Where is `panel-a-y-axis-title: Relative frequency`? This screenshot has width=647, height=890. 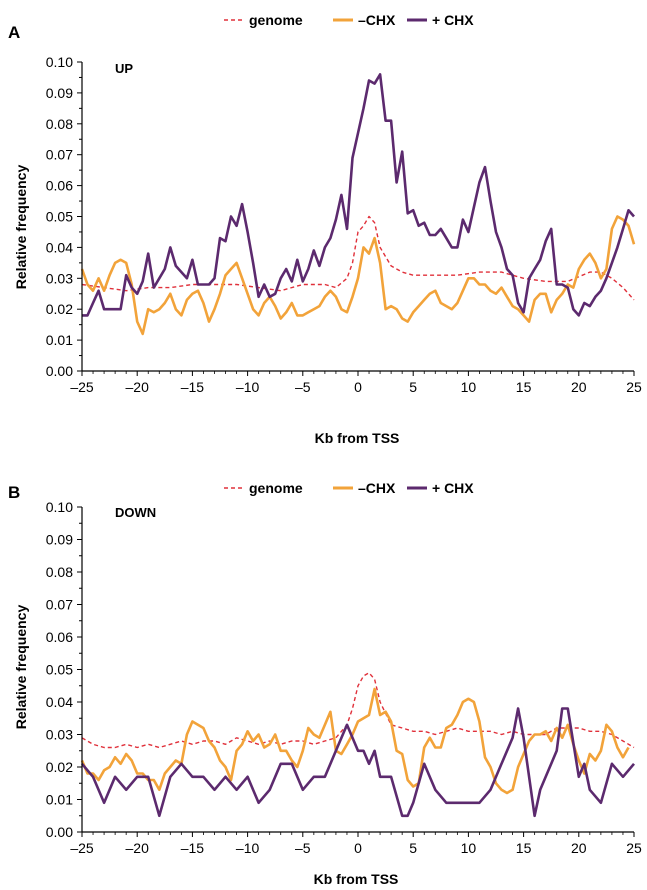
panel-a-y-axis-title: Relative frequency is located at coordinates (21, 227).